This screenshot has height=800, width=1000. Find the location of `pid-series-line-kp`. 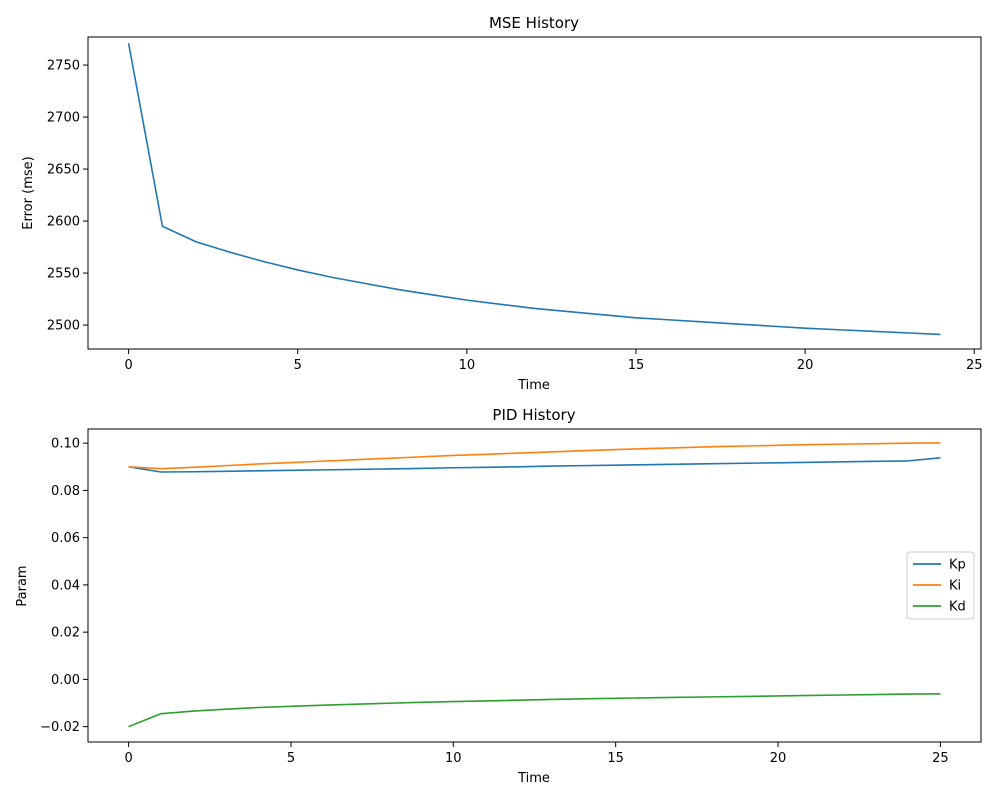

pid-series-line-kp is located at coordinates (534, 465).